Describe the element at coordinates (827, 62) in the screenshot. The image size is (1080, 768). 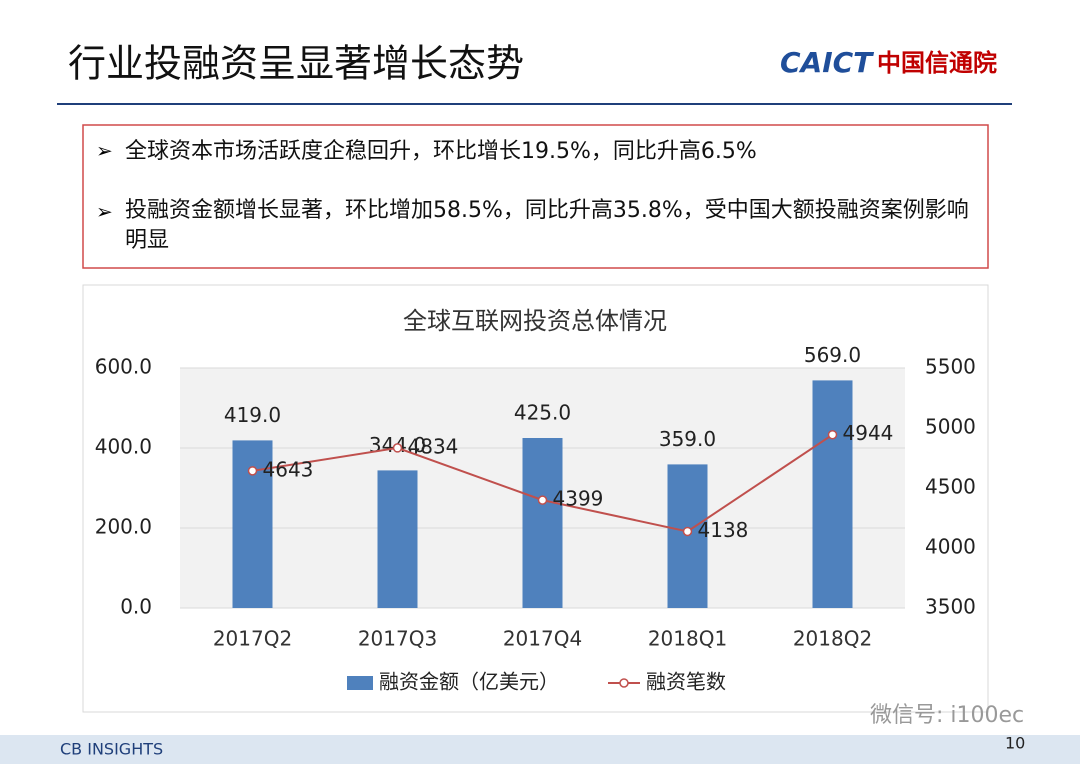
I see `logo-en: CAICT` at that location.